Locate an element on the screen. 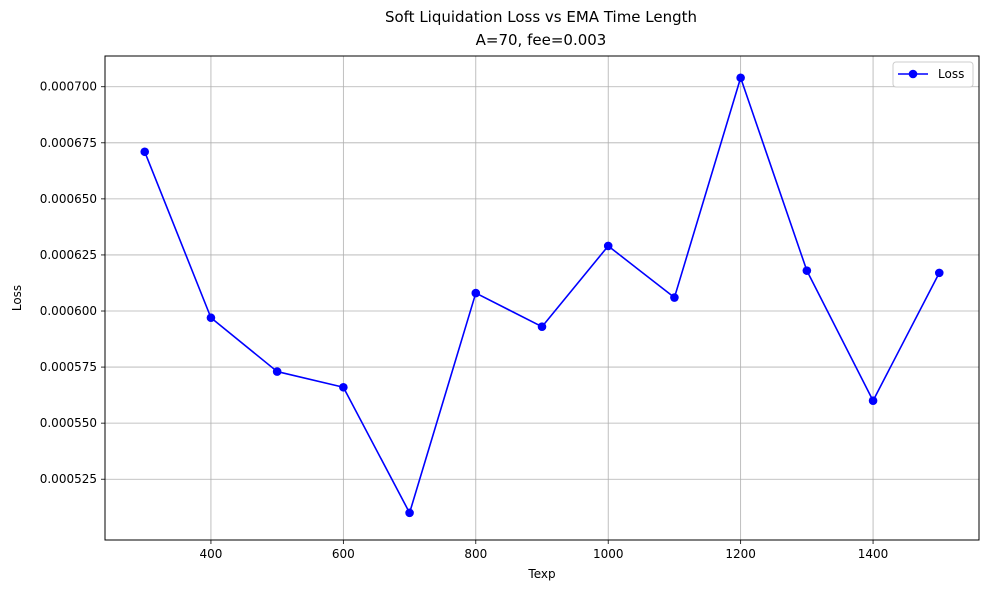 This screenshot has width=989, height=590. legend: Loss is located at coordinates (933, 74).